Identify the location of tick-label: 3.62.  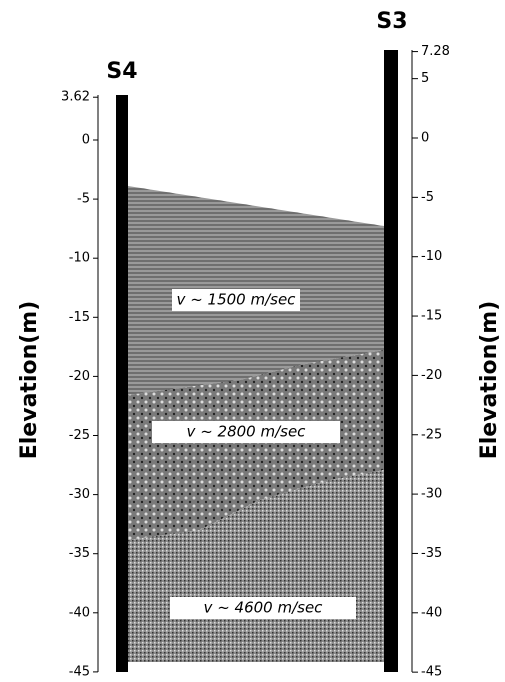
(75, 97).